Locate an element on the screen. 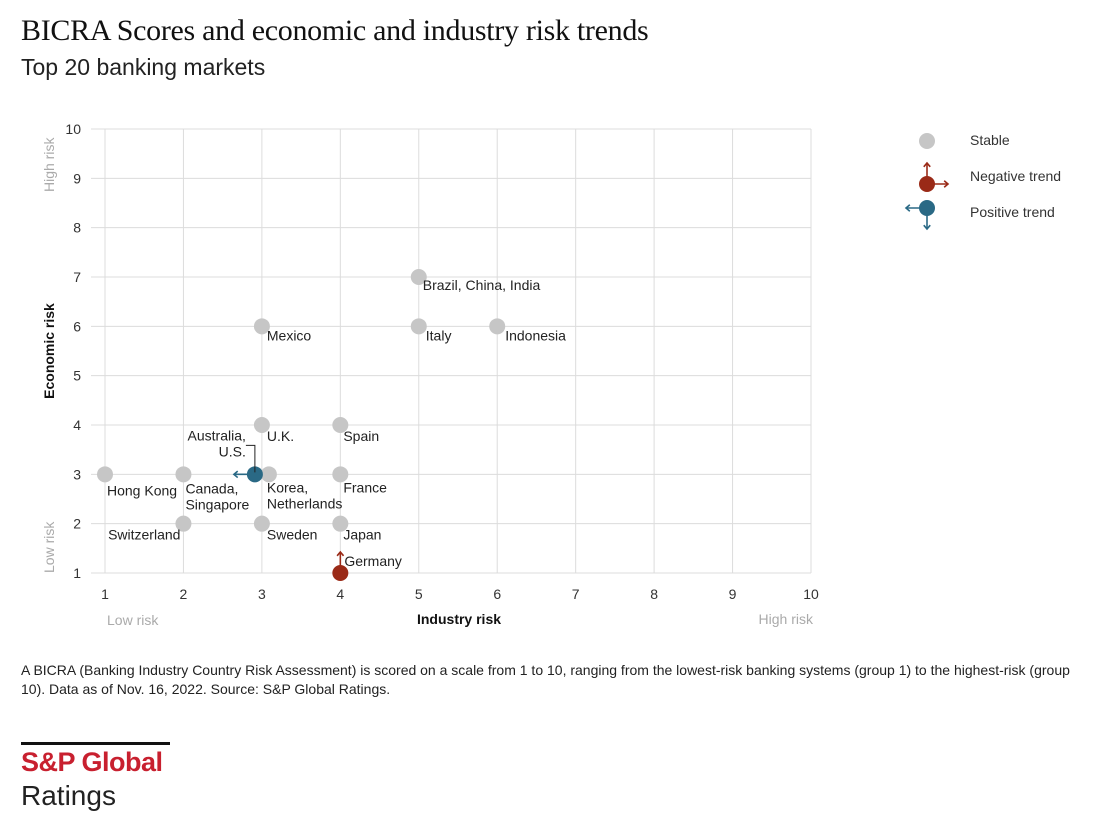 This screenshot has height=828, width=1106. logo-rule is located at coordinates (95, 743).